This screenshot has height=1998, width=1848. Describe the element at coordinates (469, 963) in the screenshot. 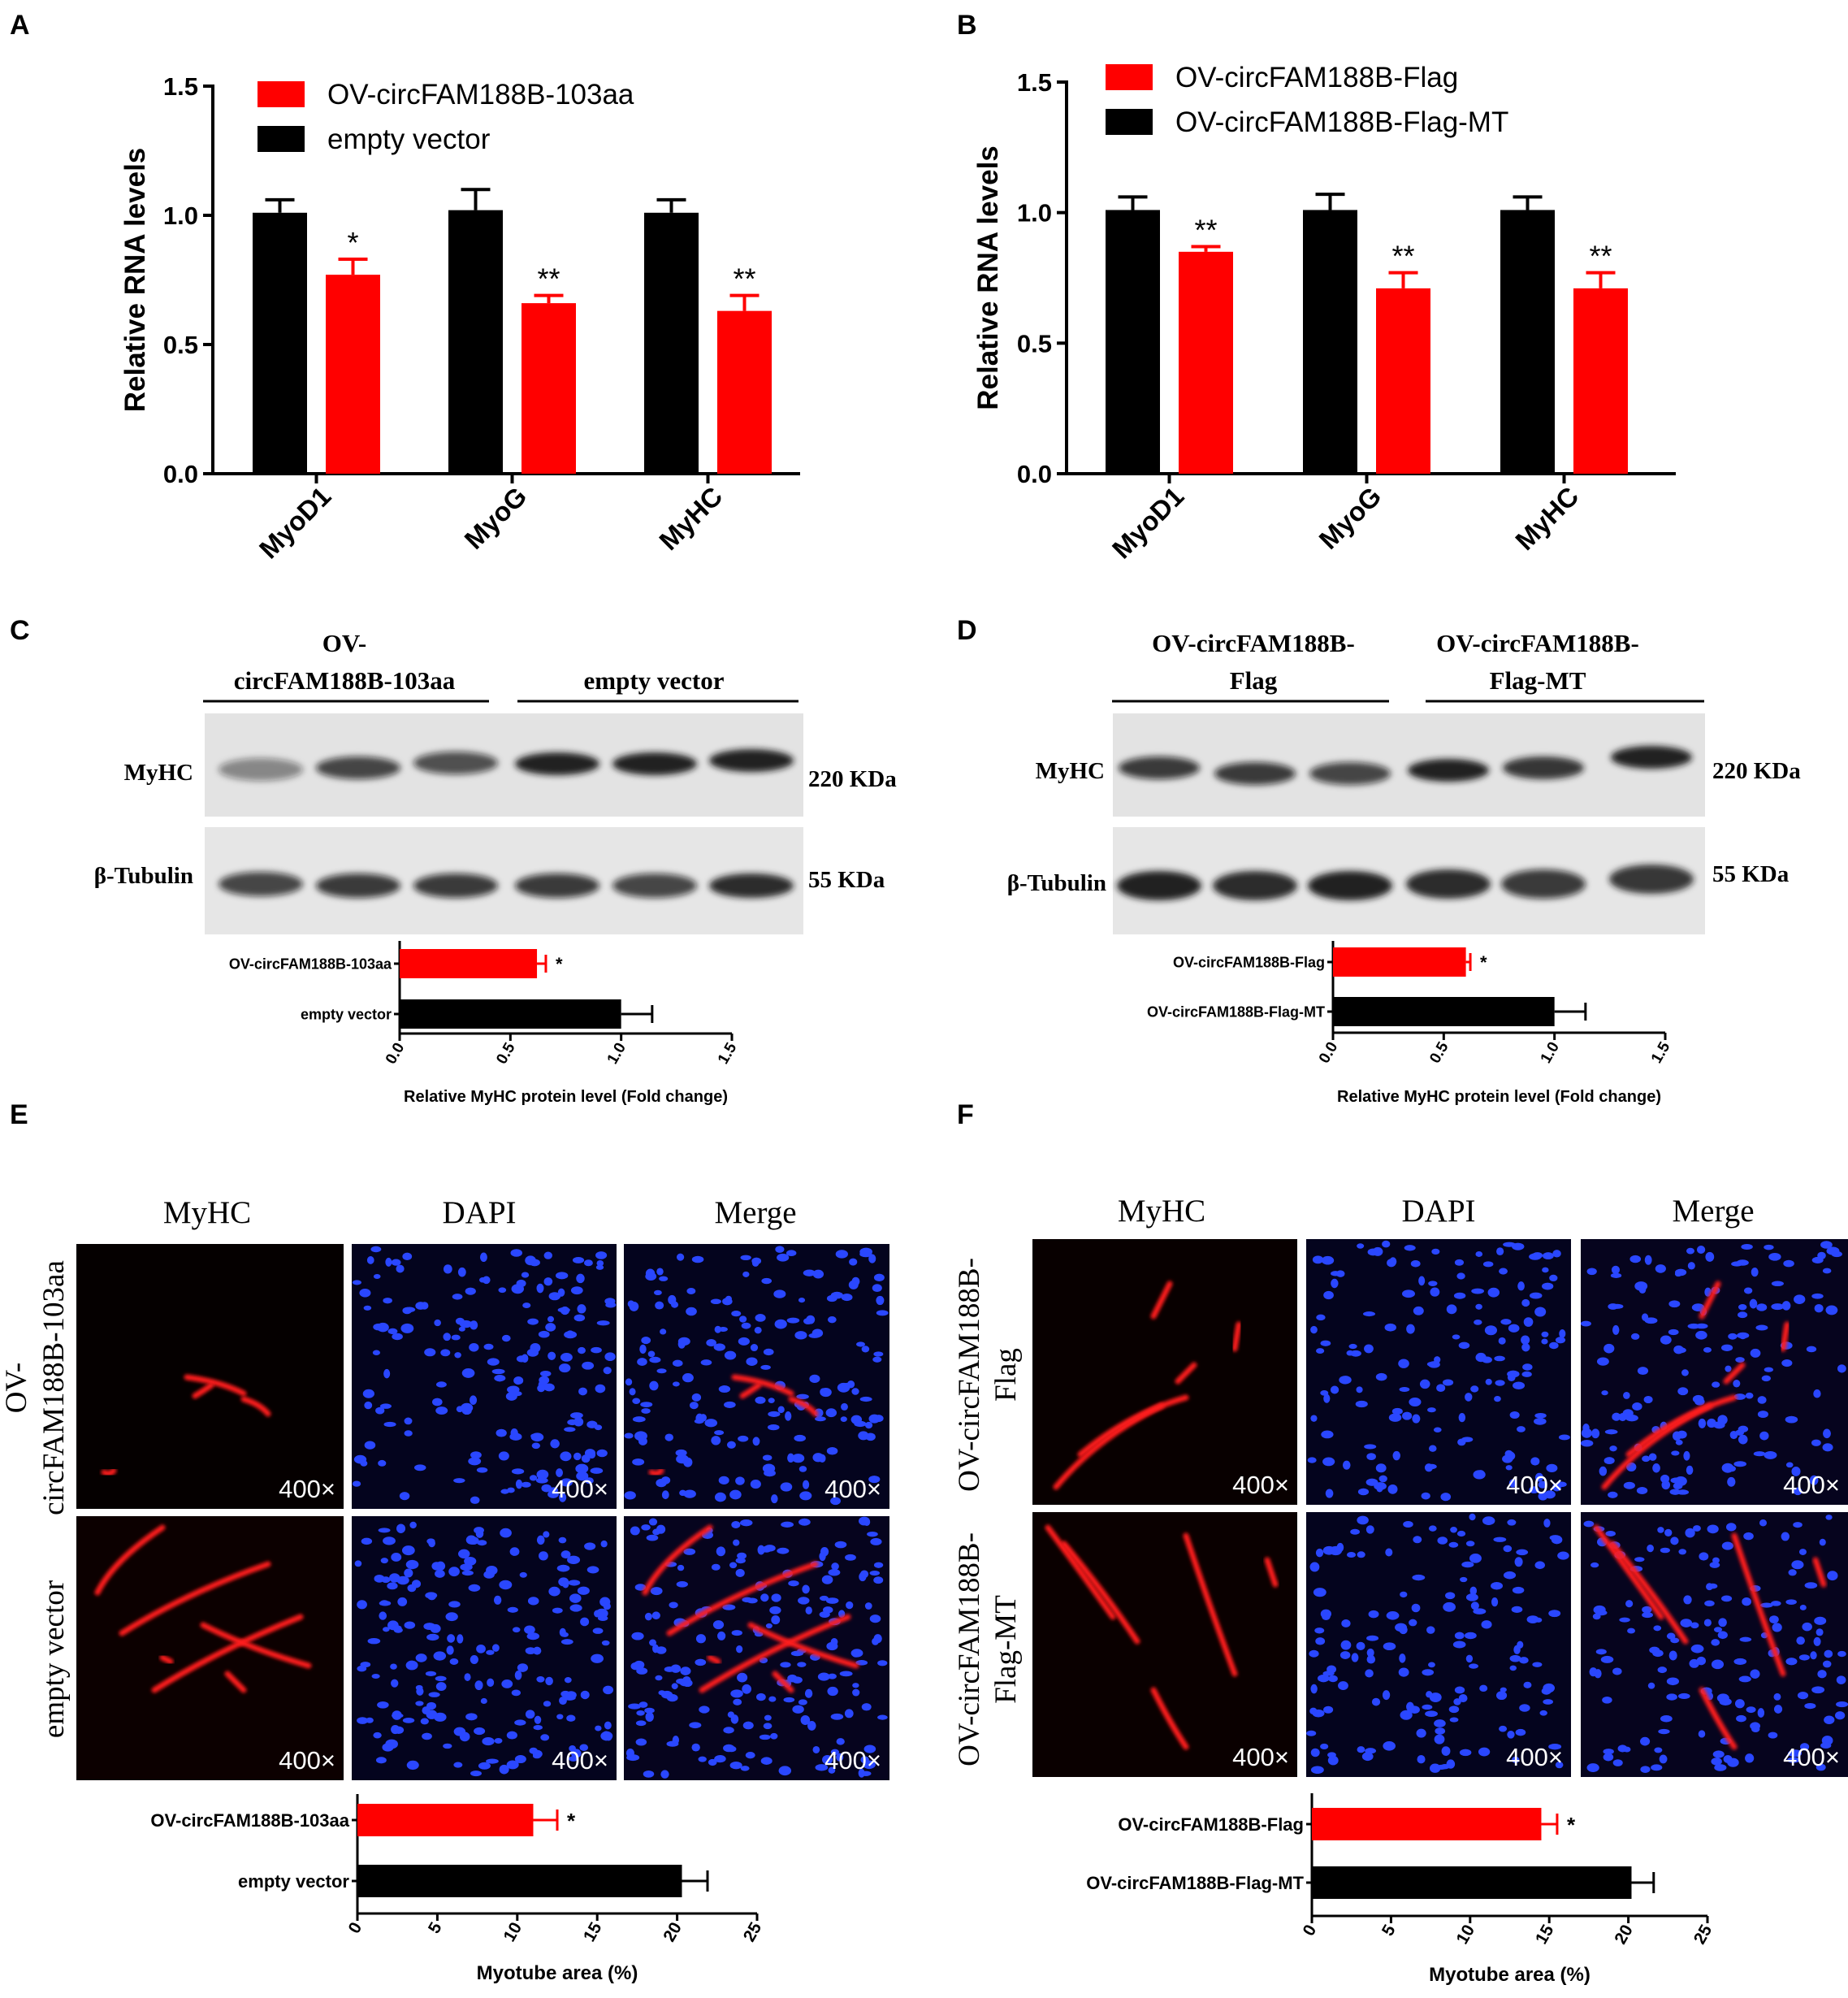

I see `chart-c-bar` at that location.